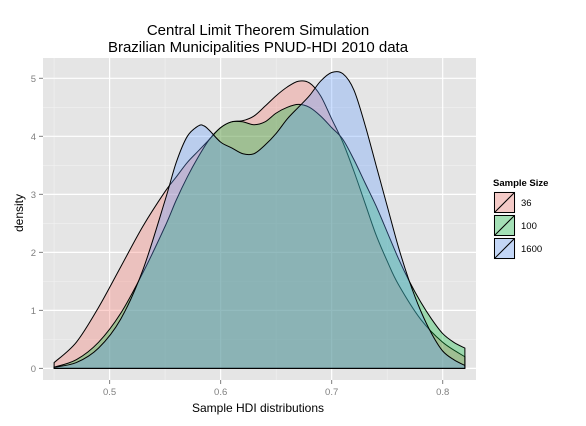 The image size is (586, 426). What do you see at coordinates (33, 137) in the screenshot?
I see `y-tick-label: 4` at bounding box center [33, 137].